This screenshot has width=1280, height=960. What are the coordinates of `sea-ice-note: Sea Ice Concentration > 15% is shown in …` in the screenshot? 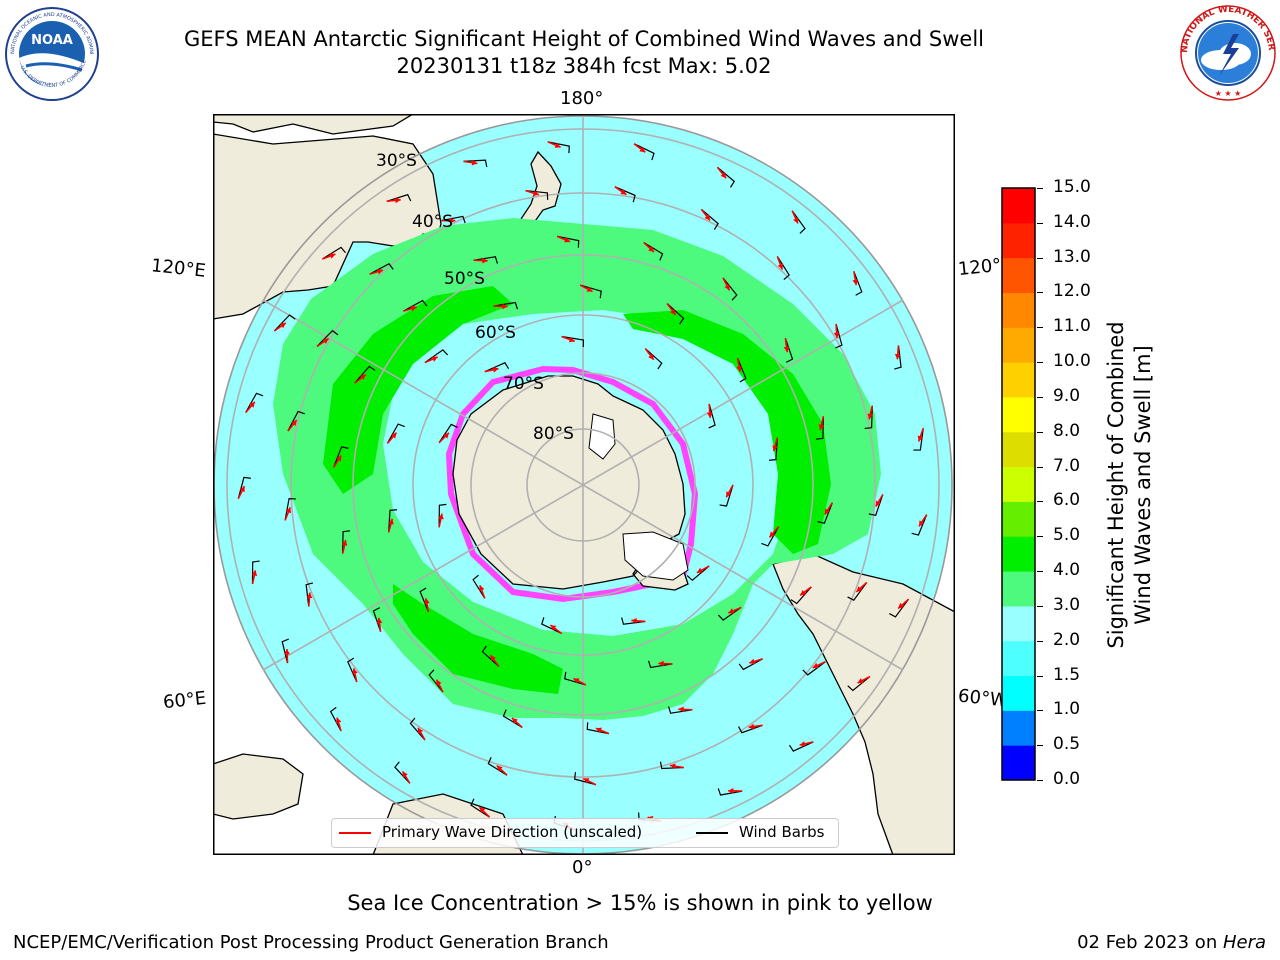 It's located at (640, 903).